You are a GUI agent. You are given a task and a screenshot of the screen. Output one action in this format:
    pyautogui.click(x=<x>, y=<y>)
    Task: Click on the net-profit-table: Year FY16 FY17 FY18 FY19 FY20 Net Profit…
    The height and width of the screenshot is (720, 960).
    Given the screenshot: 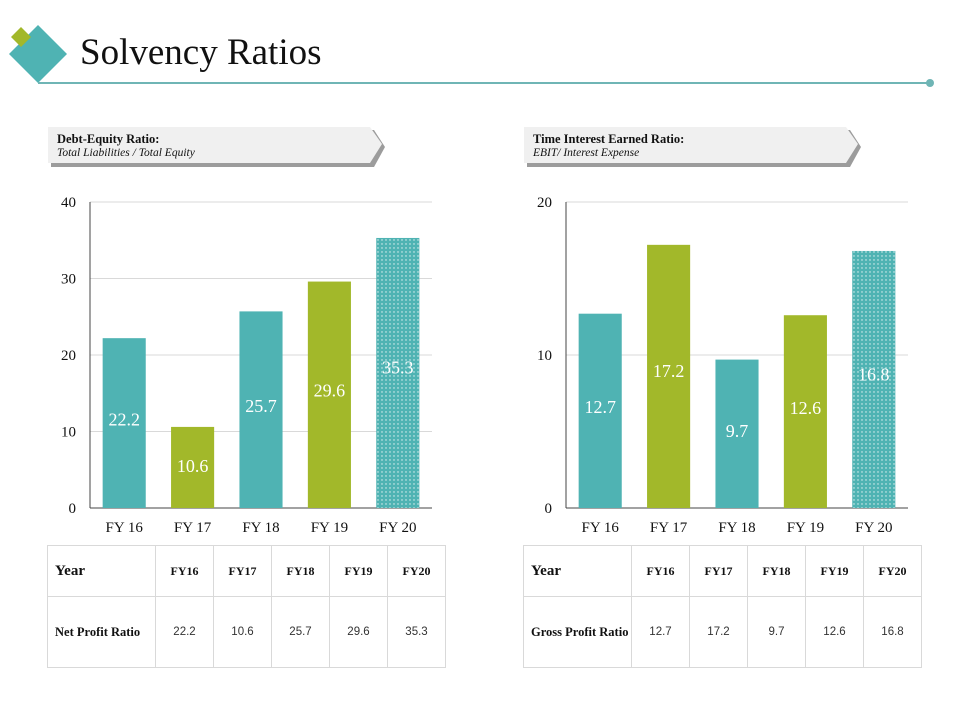 What is the action you would take?
    pyautogui.click(x=246, y=606)
    